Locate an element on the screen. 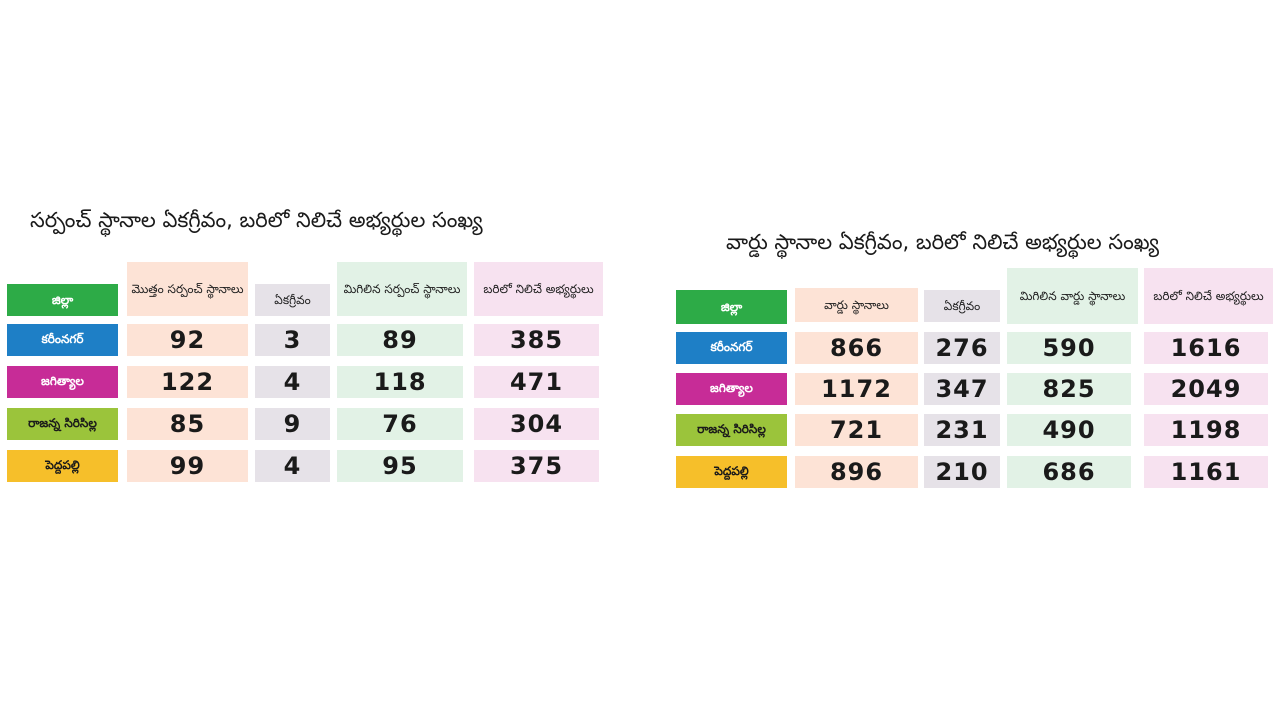  remaining-seats-cell: 590 is located at coordinates (1069, 348).